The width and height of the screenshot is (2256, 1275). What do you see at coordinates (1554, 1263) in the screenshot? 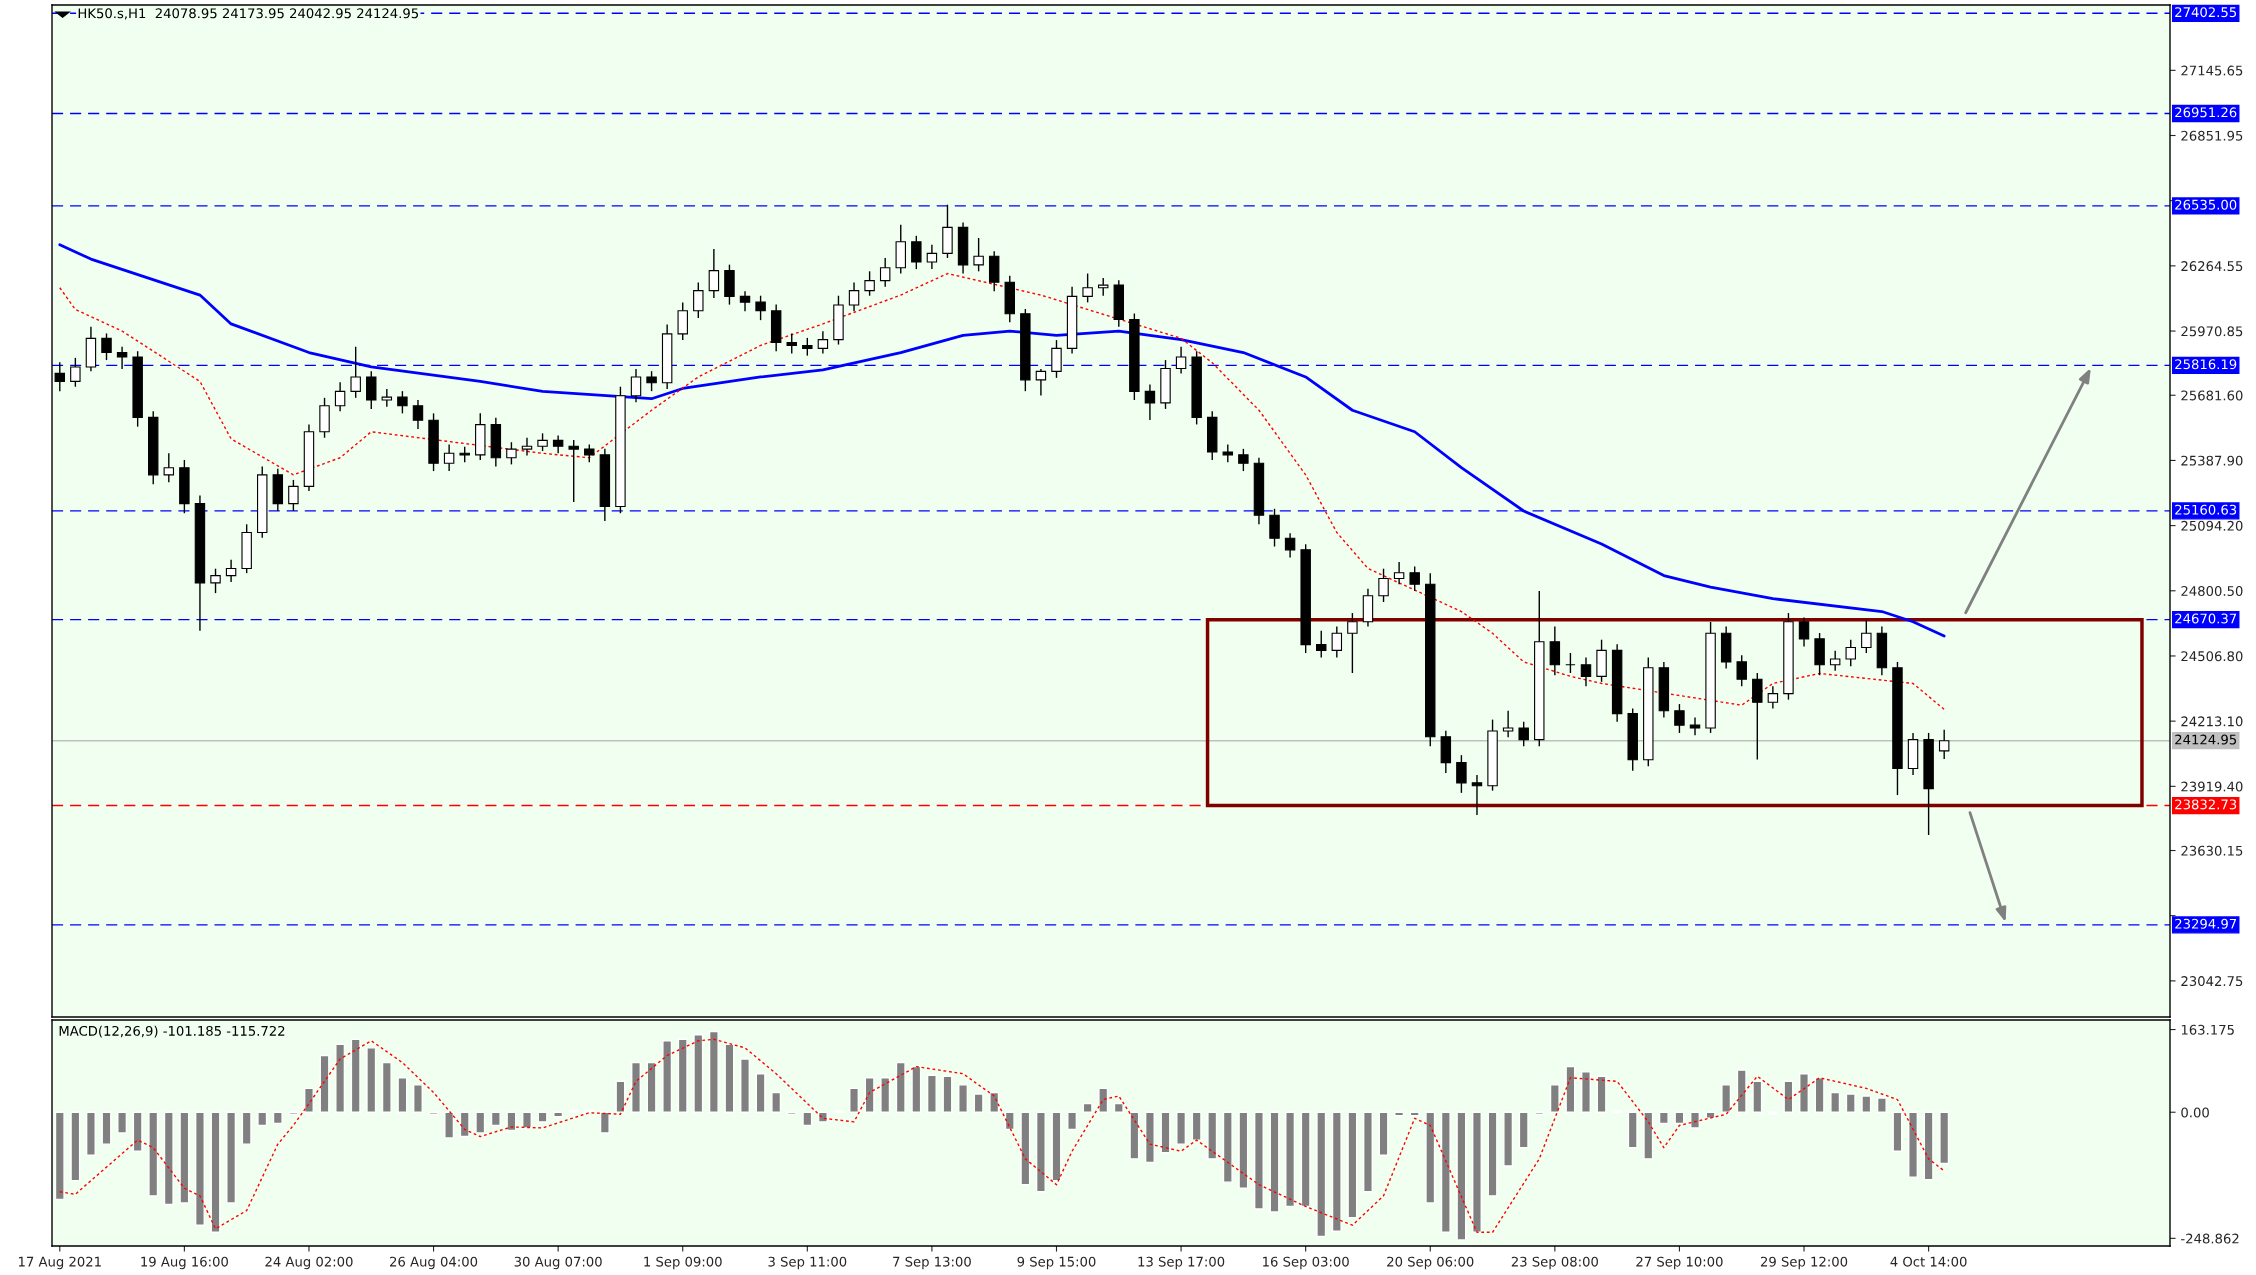
I see `x-tick-label: 23 Sep 08:00` at bounding box center [1554, 1263].